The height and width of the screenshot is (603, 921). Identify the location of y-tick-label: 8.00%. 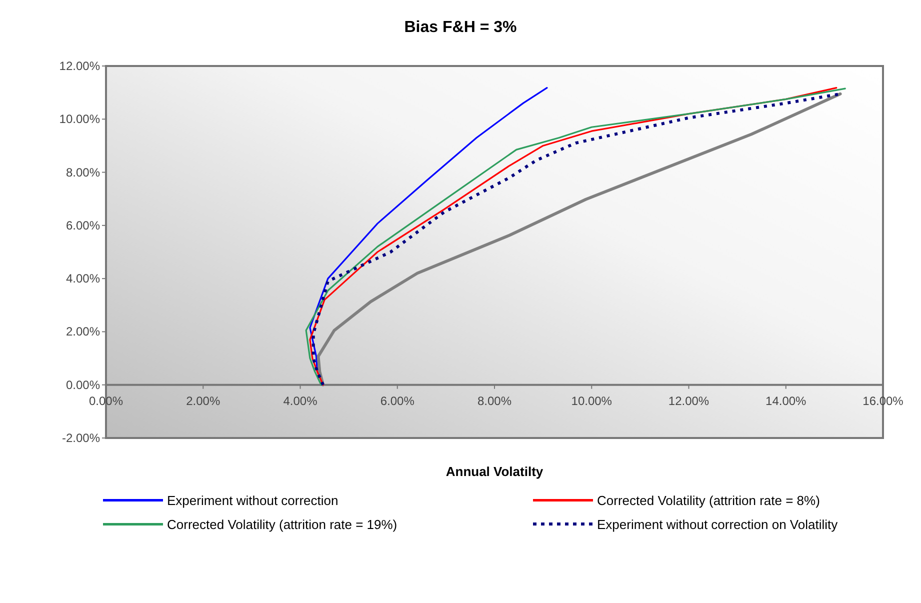
(83, 172).